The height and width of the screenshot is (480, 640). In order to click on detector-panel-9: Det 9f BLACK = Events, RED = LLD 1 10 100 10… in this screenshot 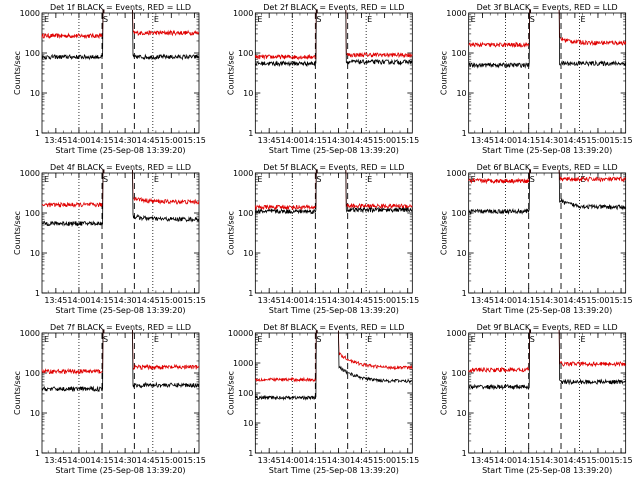, I will do `click(536, 399)`.